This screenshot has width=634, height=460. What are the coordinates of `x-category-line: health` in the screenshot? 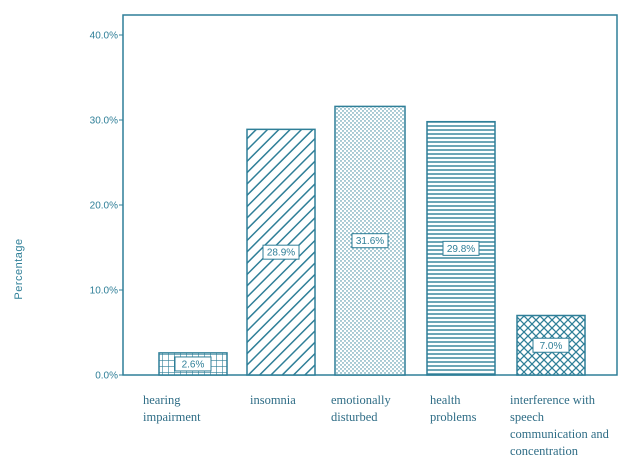 It's located at (445, 400).